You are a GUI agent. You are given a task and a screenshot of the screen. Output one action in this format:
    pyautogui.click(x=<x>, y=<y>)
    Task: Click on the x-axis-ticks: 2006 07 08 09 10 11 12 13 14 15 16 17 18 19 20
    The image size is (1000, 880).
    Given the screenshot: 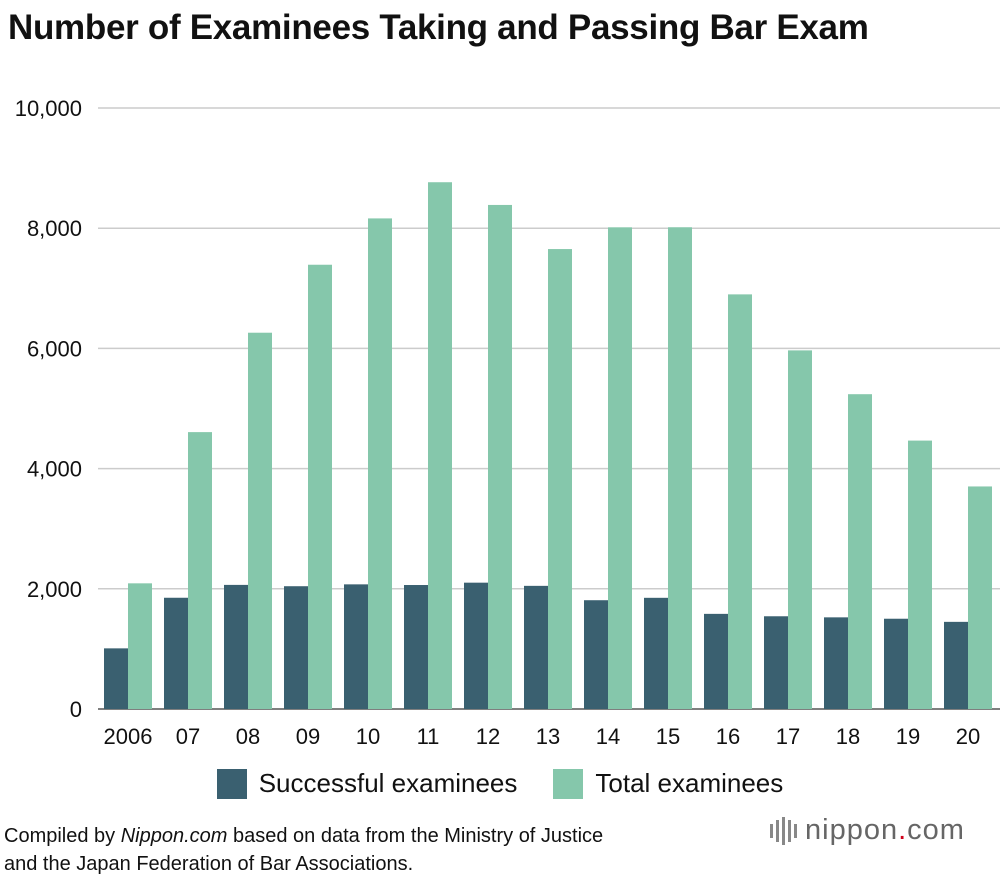 What is the action you would take?
    pyautogui.click(x=542, y=736)
    